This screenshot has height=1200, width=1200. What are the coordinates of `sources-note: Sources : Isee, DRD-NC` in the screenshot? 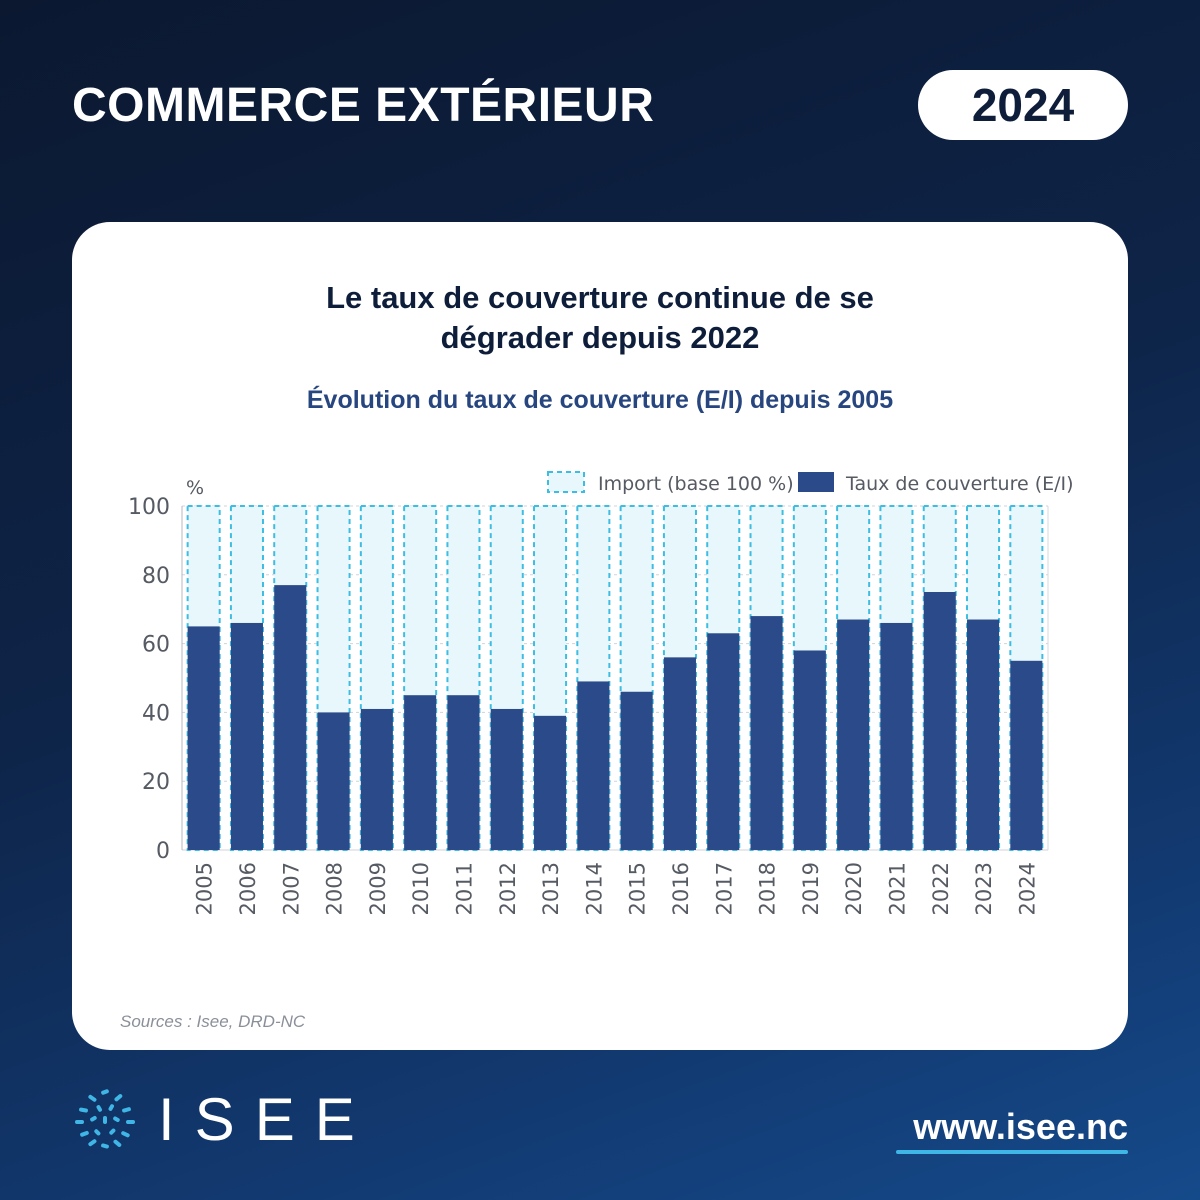 It's located at (213, 1021).